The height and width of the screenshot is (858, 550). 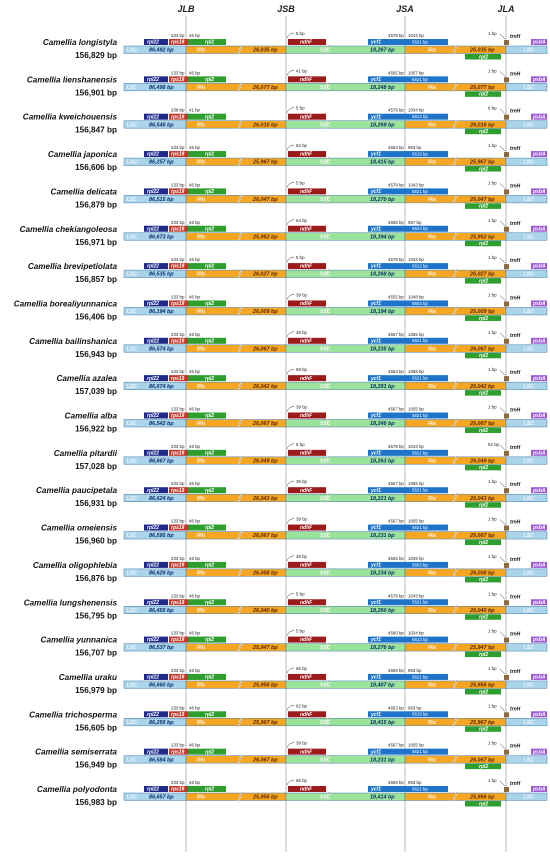 I want to click on ndhF-bp: 64 bp, so click(x=302, y=220).